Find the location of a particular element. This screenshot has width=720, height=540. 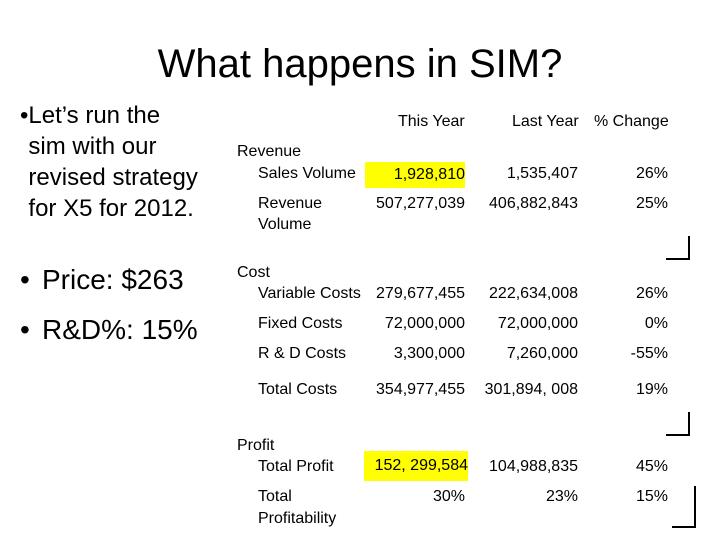

row-label-total-profitability: Total is located at coordinates (275, 496).